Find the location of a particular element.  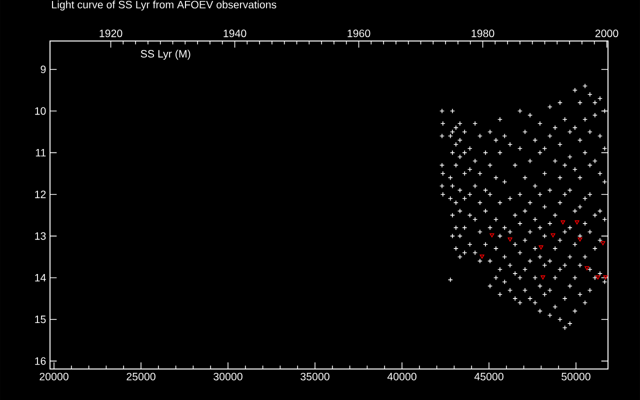

y-tick-label: 12 is located at coordinates (40, 194).